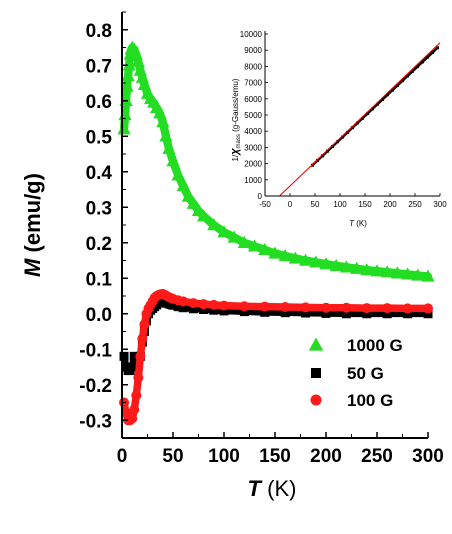  What do you see at coordinates (99, 102) in the screenshot?
I see `main-y-tick-label: 0.6` at bounding box center [99, 102].